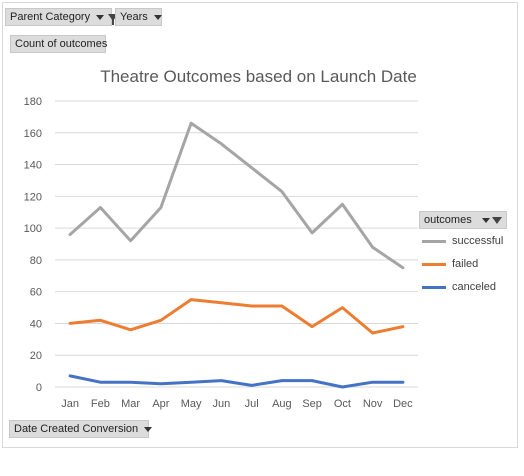 The height and width of the screenshot is (476, 524). I want to click on legend-swatch-failed, so click(434, 264).